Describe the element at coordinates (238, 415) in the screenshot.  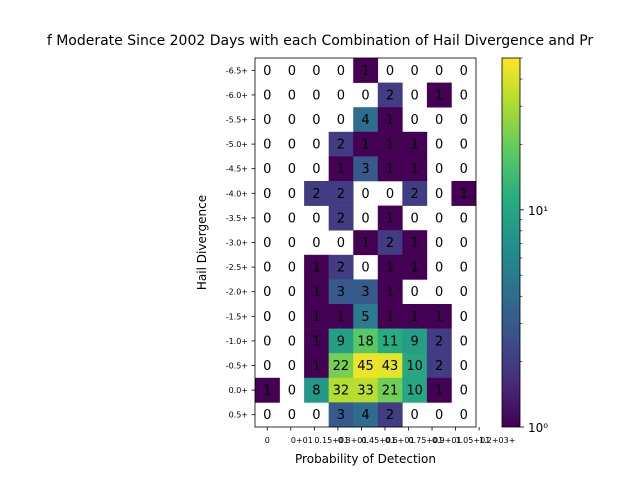
I see `y-tick-label: 0.5+` at that location.